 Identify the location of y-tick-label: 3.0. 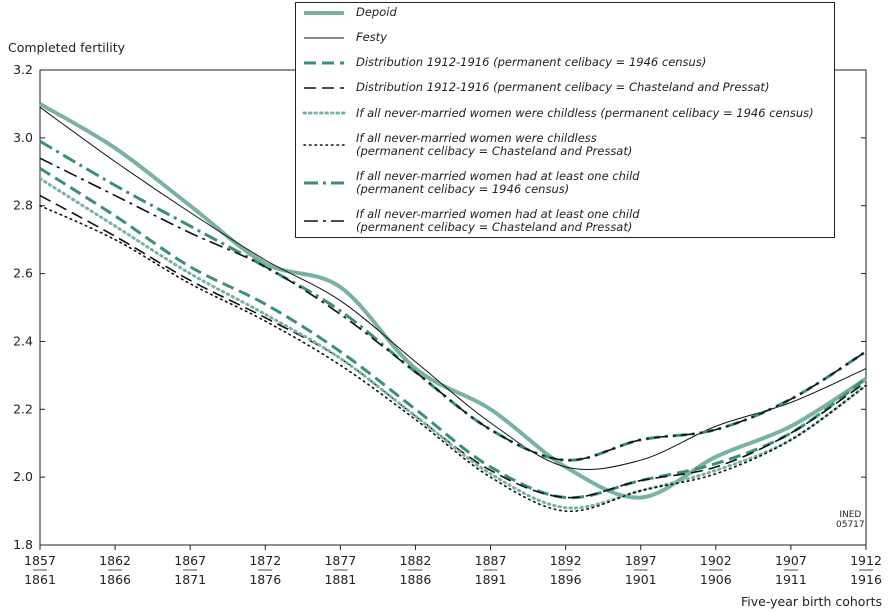
(23, 137).